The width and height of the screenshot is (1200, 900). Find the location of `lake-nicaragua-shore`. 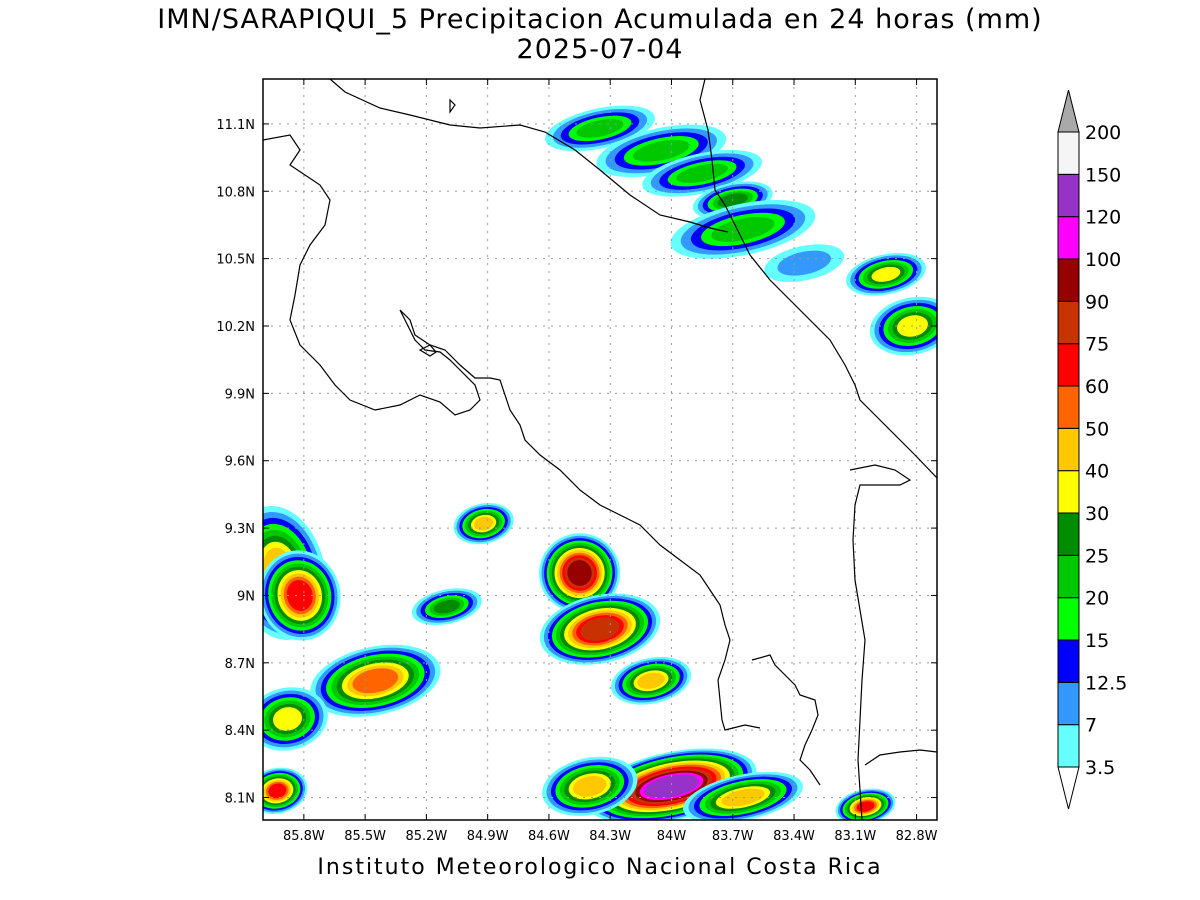

lake-nicaragua-shore is located at coordinates (452, 106).